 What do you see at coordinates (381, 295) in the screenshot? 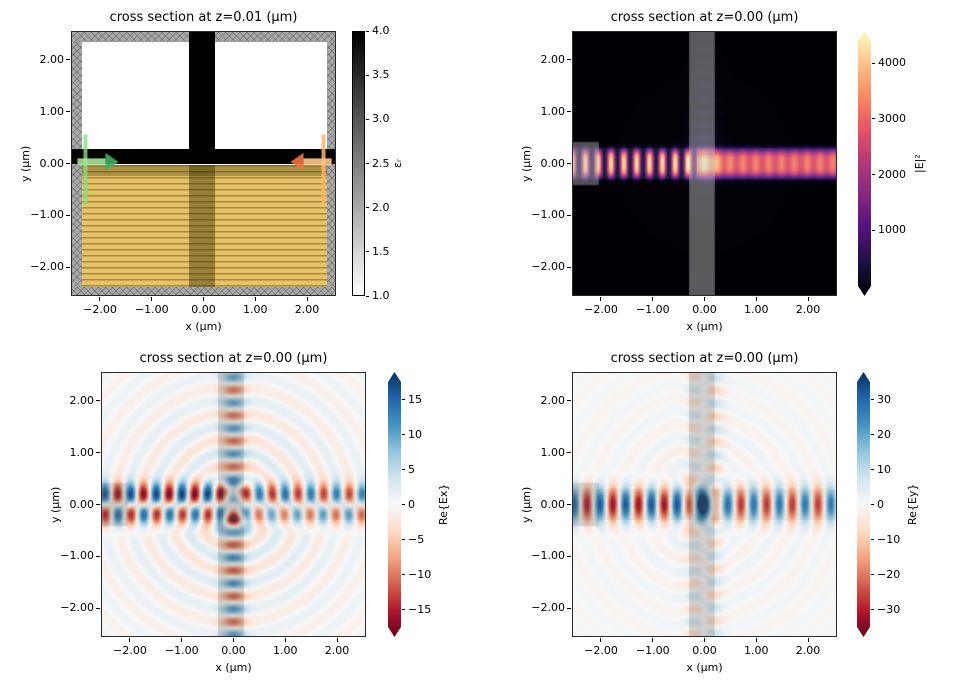
I see `colorbar-tick-label: 1.0` at bounding box center [381, 295].